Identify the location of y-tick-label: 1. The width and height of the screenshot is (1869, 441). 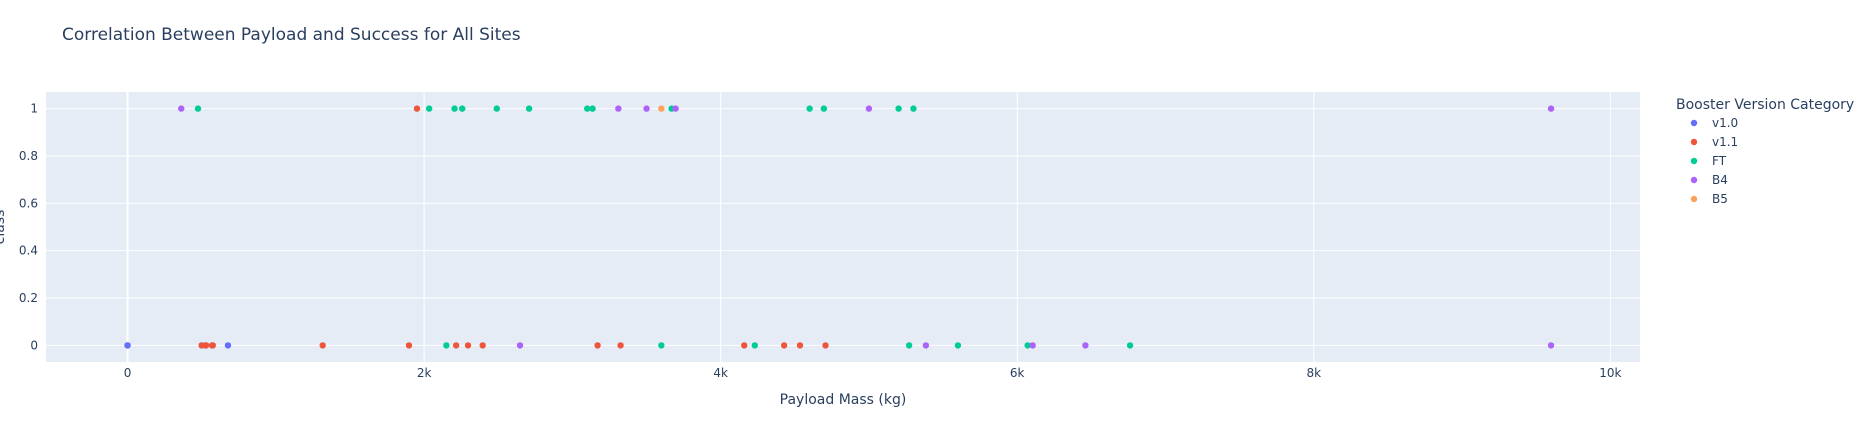
(34, 109).